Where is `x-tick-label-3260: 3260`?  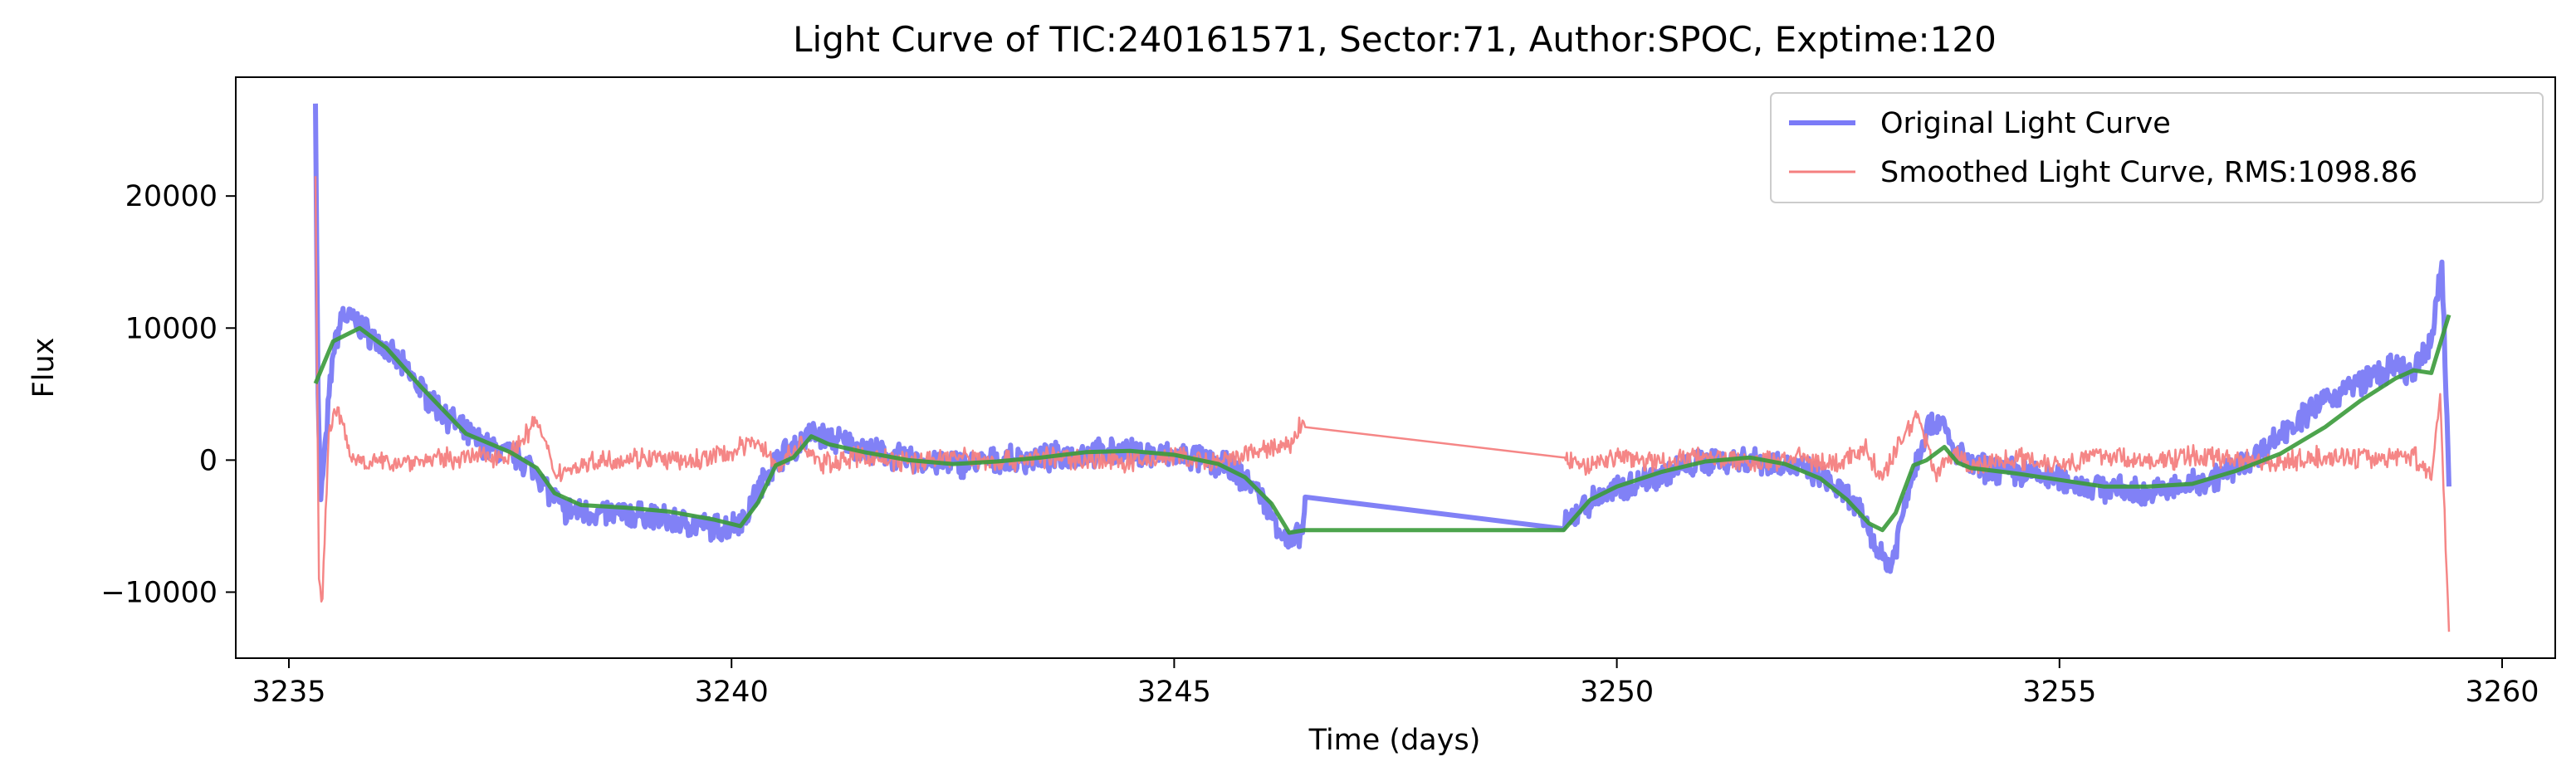 x-tick-label-3260: 3260 is located at coordinates (2502, 692).